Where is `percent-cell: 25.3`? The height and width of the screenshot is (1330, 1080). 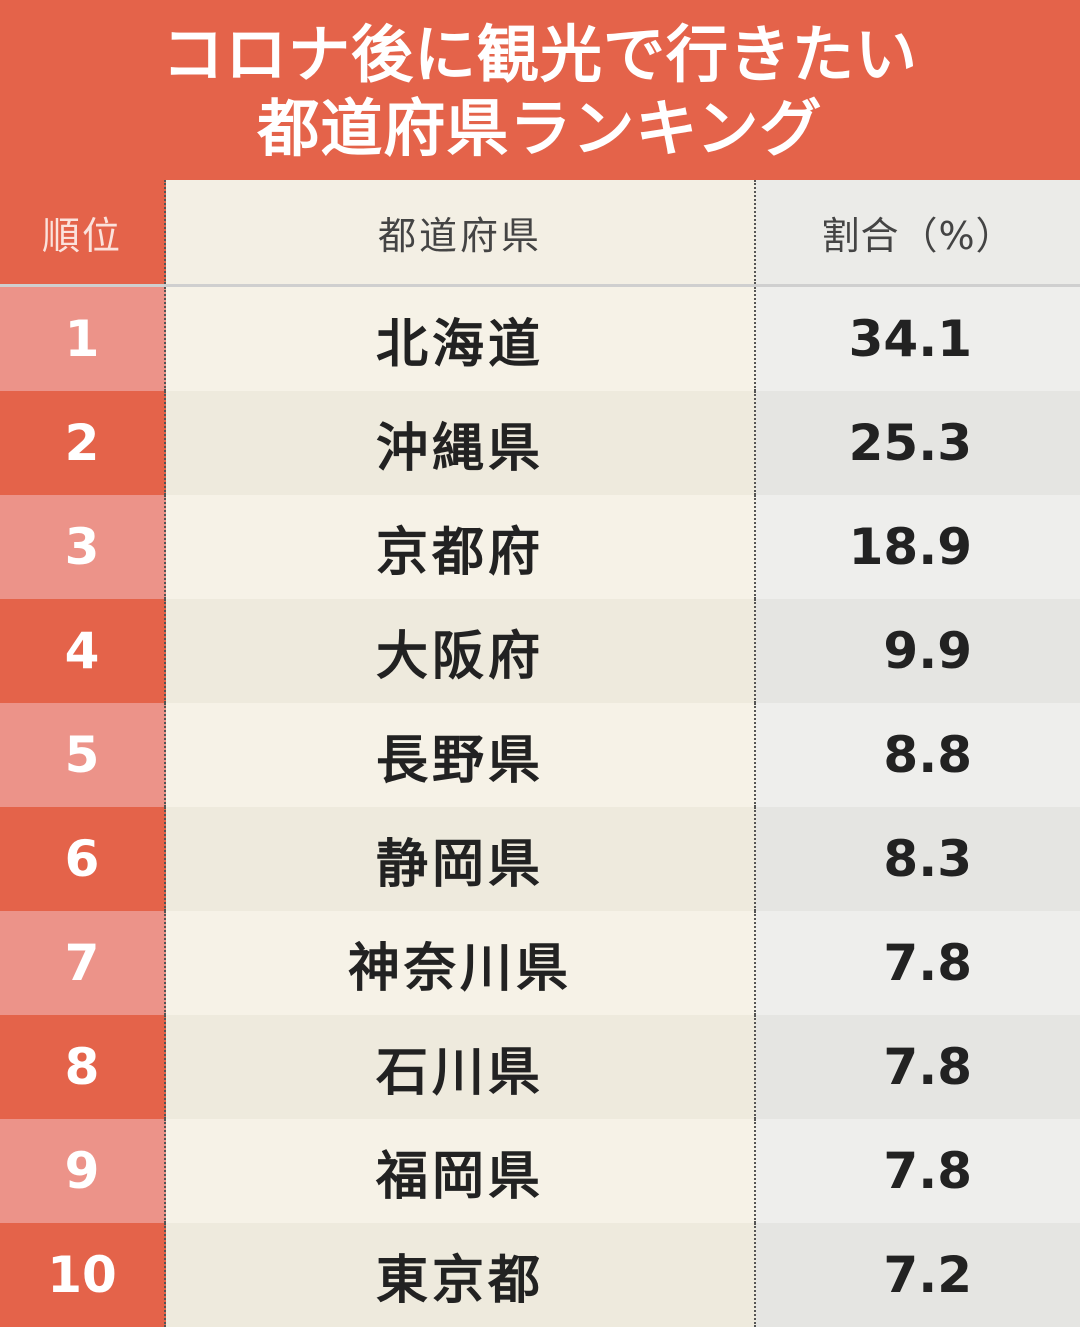 percent-cell: 25.3 is located at coordinates (918, 443).